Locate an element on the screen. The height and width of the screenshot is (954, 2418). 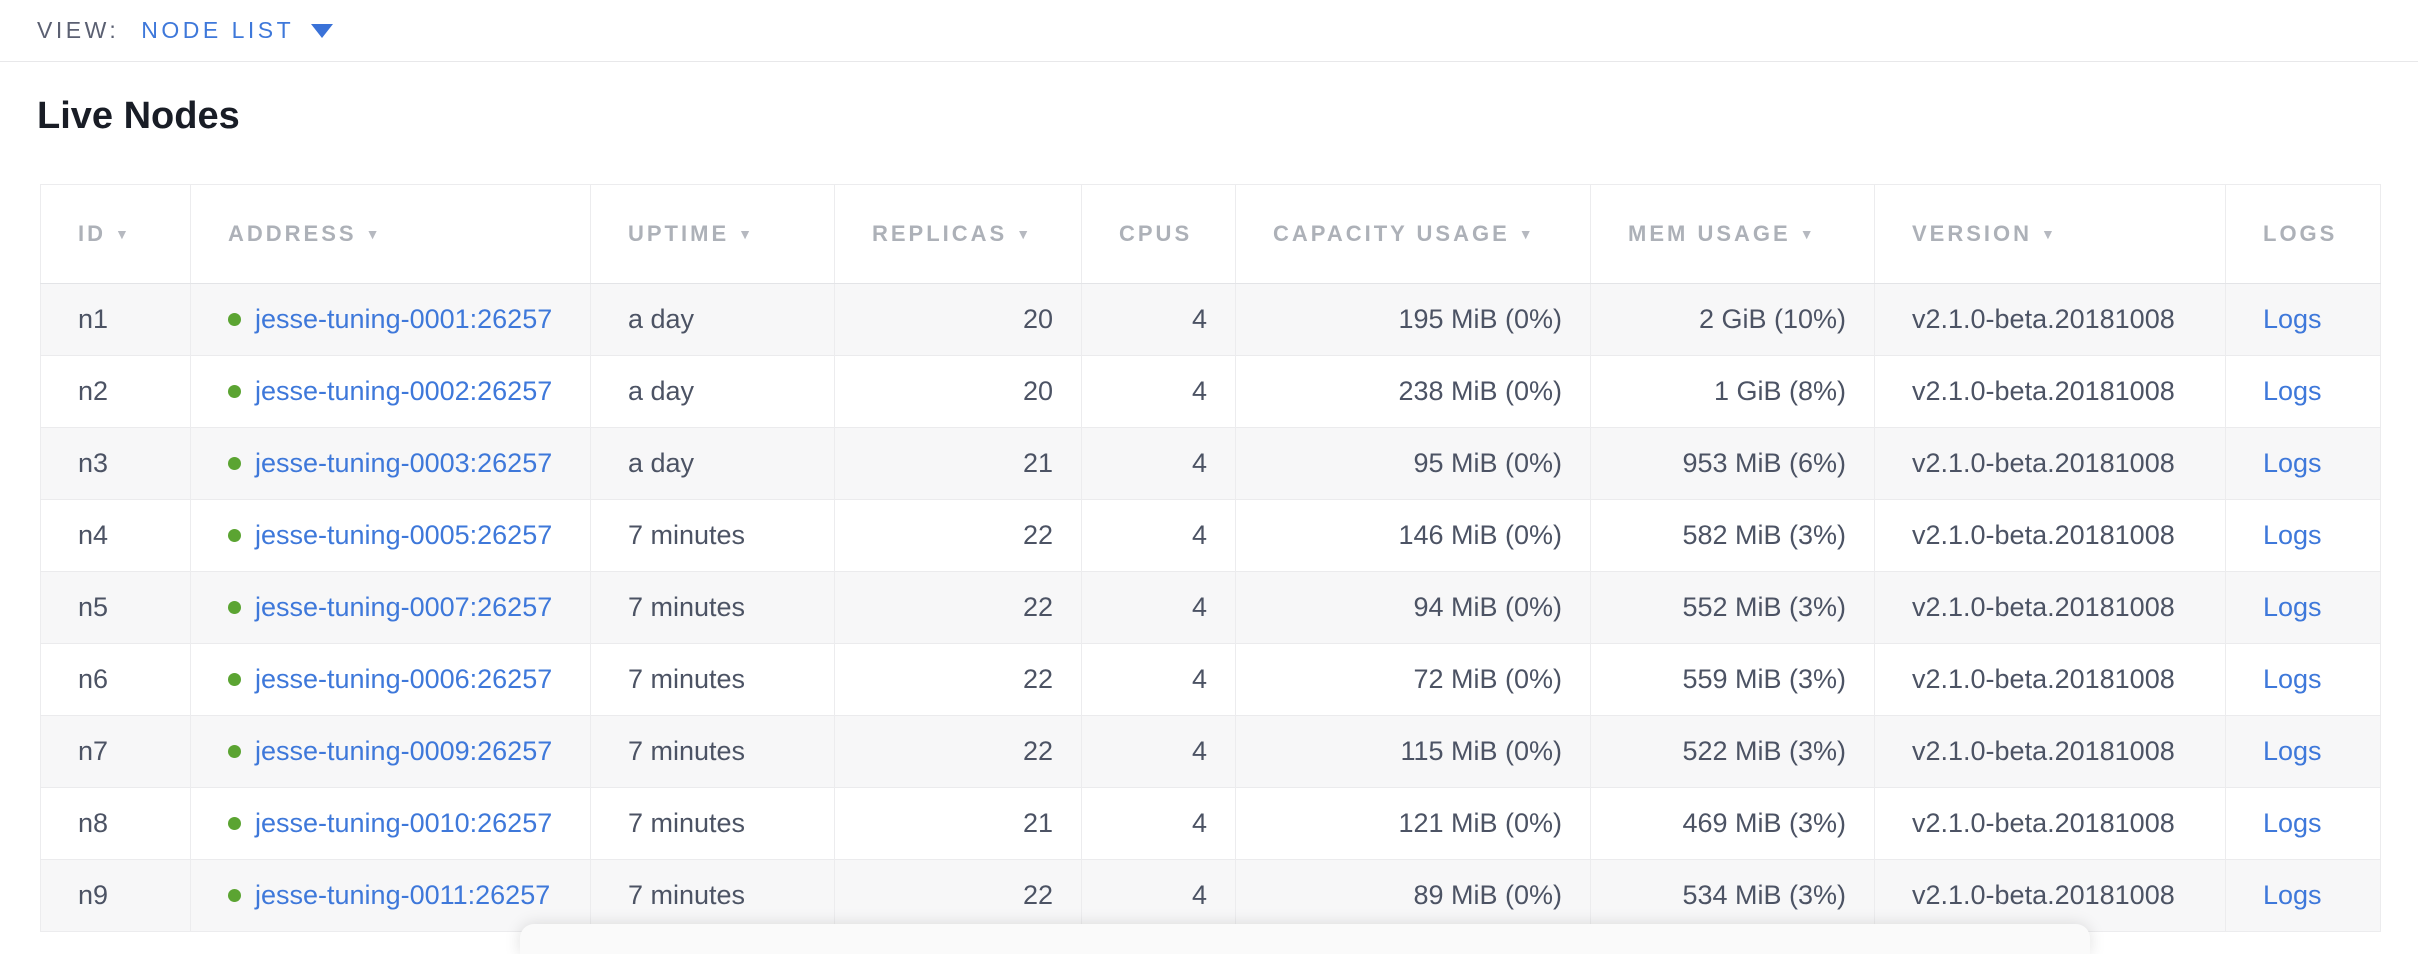
node-address-link: jesse-tuning-0009:26257 is located at coordinates (404, 751).